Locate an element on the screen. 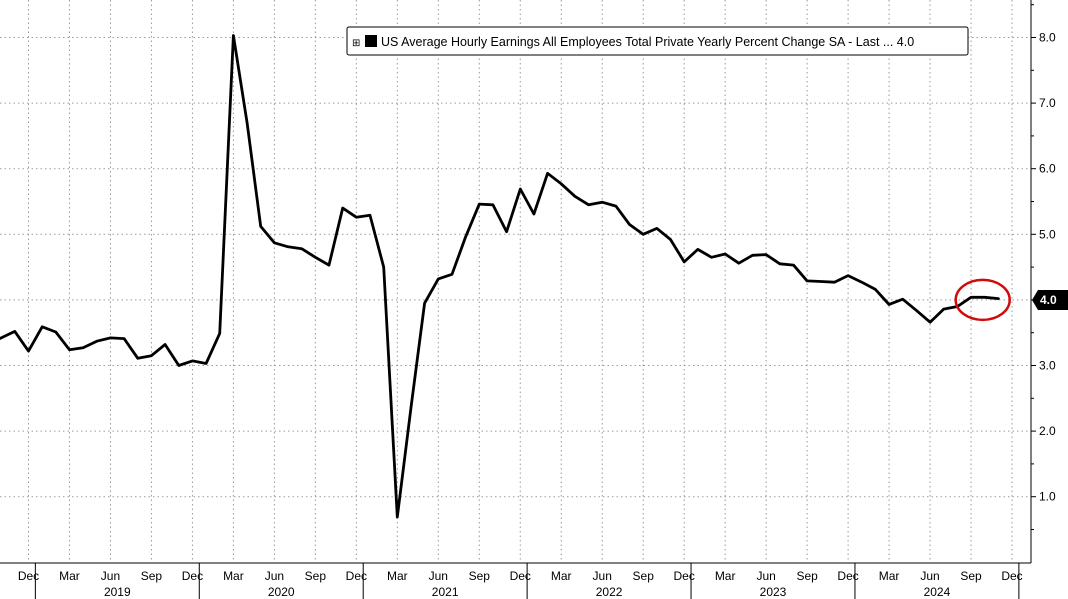  legend-toggle-icon: ⊞ is located at coordinates (356, 43).